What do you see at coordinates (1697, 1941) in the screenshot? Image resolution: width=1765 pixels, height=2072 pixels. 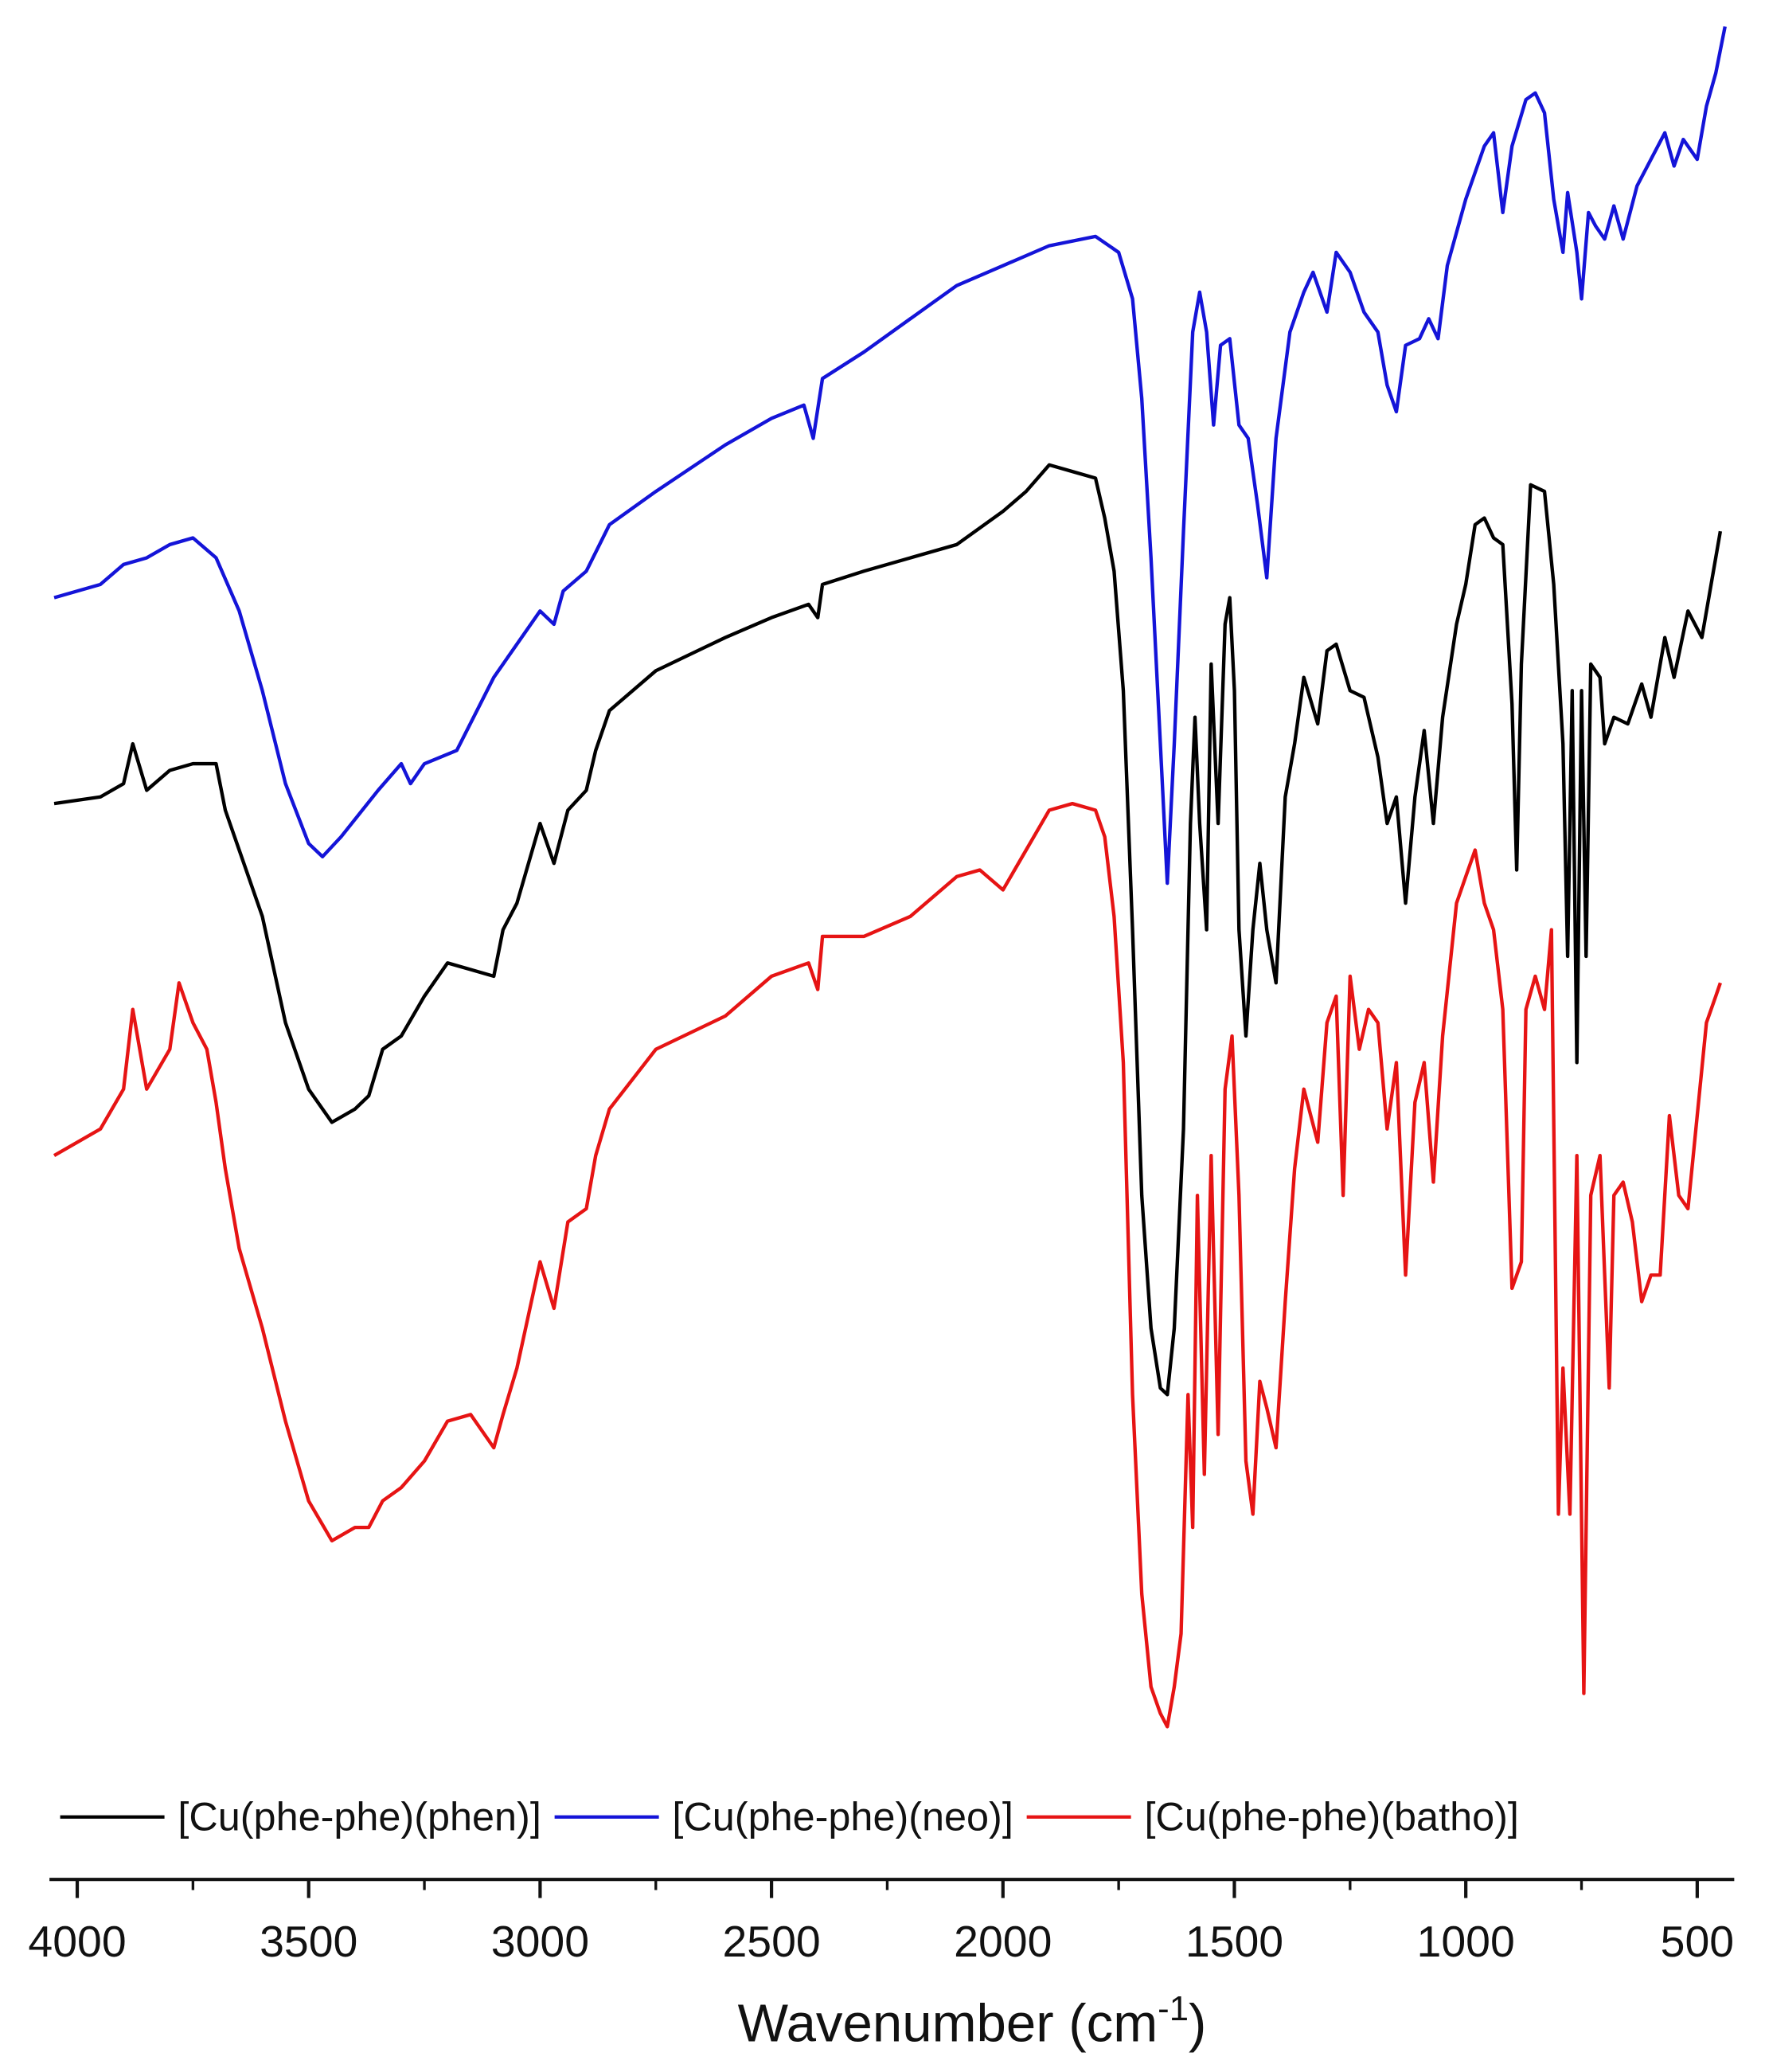 I see `x-tick-label: 500` at bounding box center [1697, 1941].